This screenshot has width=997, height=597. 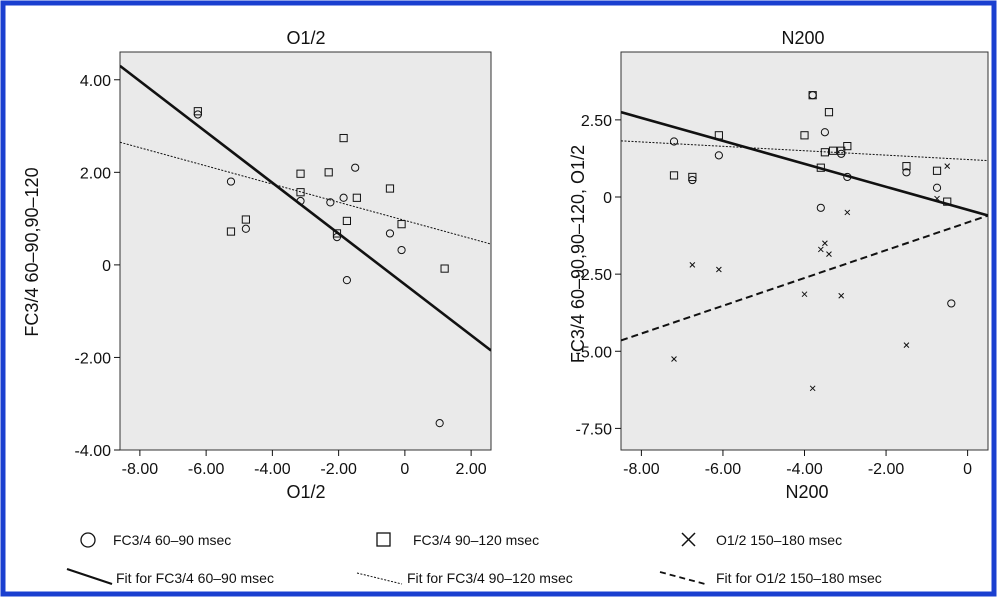 I want to click on right-y-tick-label: -5.00, so click(x=594, y=352).